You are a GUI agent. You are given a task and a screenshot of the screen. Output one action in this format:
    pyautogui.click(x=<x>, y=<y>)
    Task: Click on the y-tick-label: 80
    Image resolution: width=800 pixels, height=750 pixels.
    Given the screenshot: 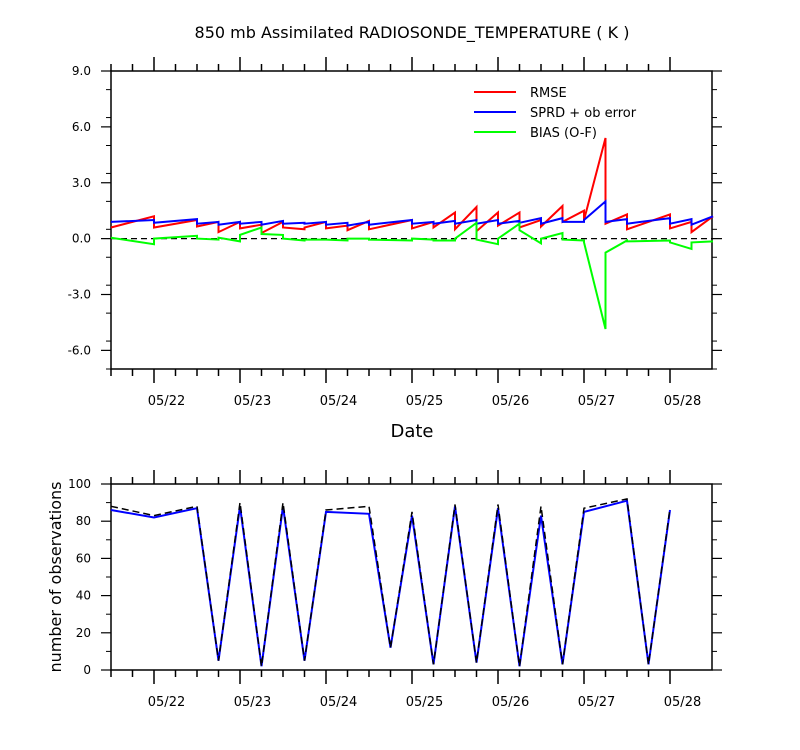 What is the action you would take?
    pyautogui.click(x=83, y=521)
    